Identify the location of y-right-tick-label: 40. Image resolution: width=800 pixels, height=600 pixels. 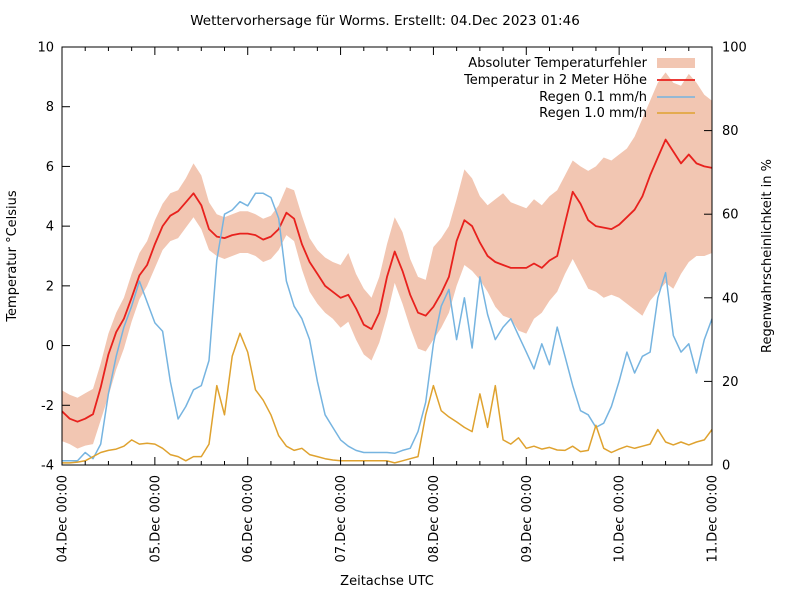
(730, 298).